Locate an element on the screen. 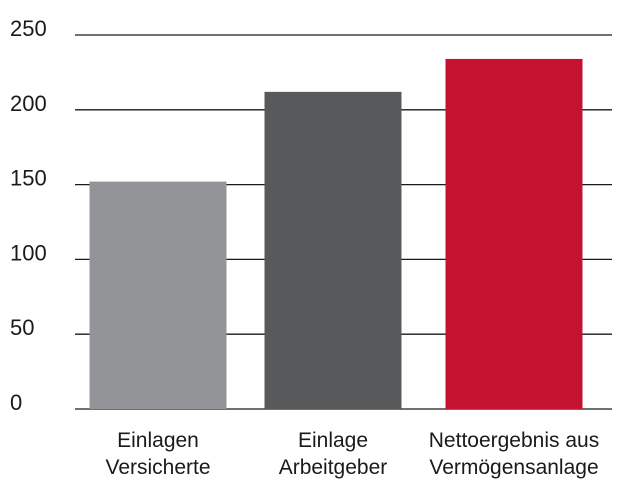  x-category-label-line: Versicherte is located at coordinates (157, 467).